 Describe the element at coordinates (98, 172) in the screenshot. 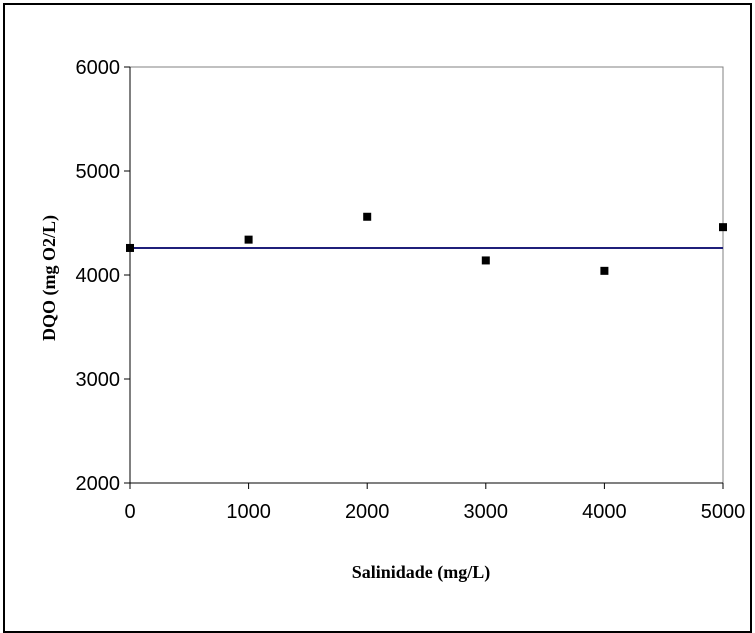

I see `y-tick-label: 5000` at that location.